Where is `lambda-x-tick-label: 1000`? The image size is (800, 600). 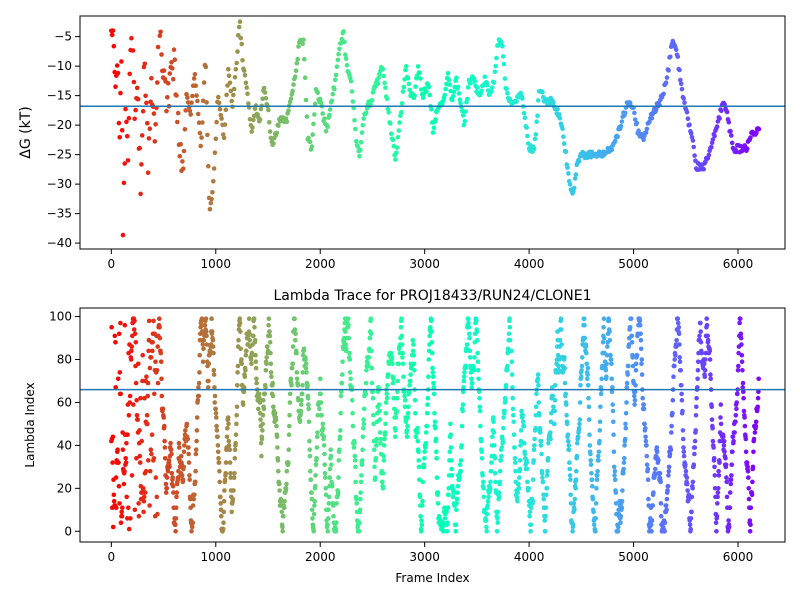 lambda-x-tick-label: 1000 is located at coordinates (216, 557).